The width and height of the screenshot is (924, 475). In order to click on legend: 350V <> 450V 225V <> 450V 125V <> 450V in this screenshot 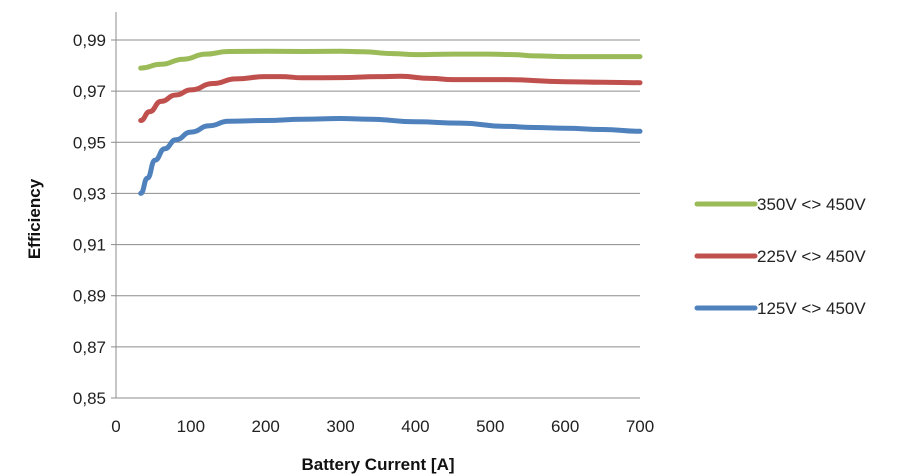, I will do `click(780, 256)`.